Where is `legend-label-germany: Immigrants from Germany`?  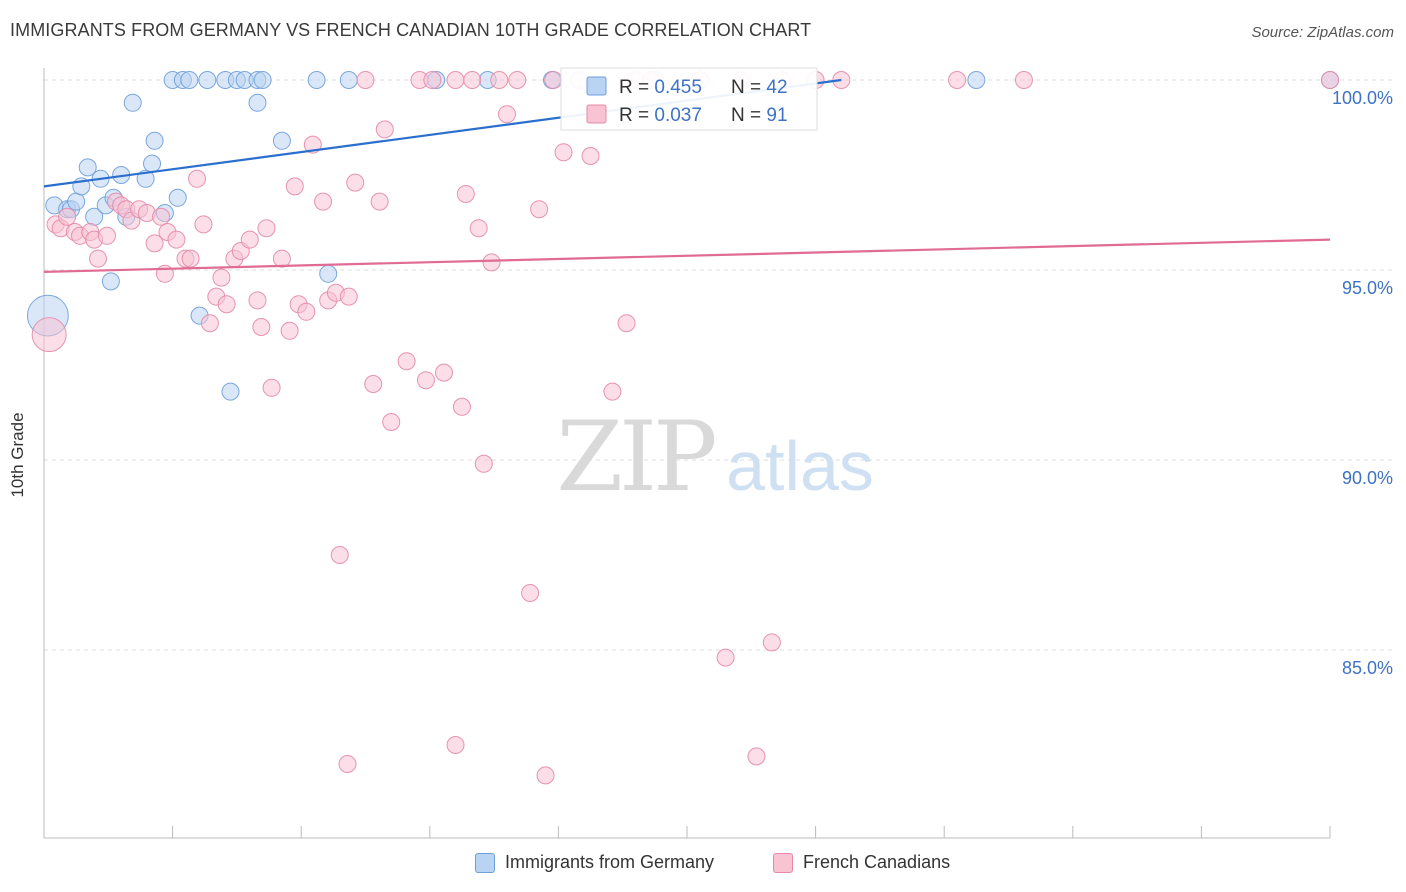
legend-label-germany: Immigrants from Germany is located at coordinates (610, 862).